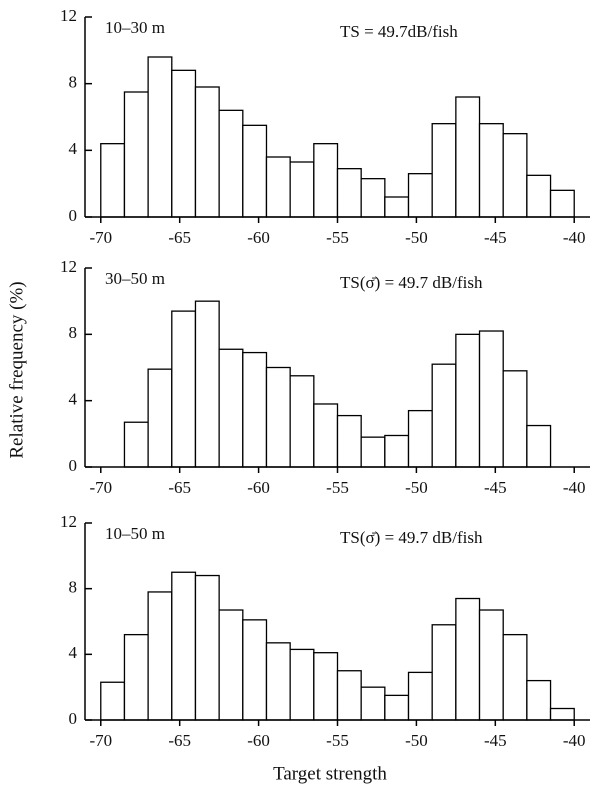 This screenshot has width=600, height=794. I want to click on annotation: TS = 49.7dB/fish, so click(399, 31).